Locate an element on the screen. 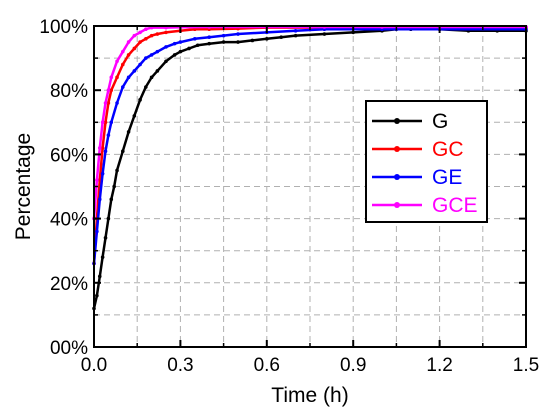 Image resolution: width=550 pixels, height=419 pixels. legend-label-g: G is located at coordinates (440, 121).